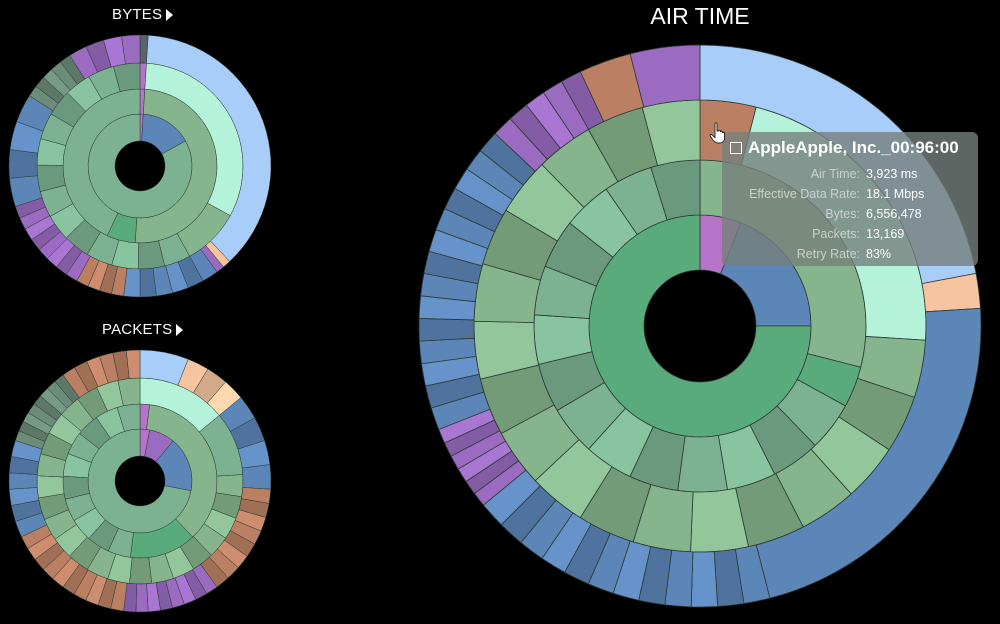  What do you see at coordinates (137, 14) in the screenshot?
I see `bytes-title: BYTES` at bounding box center [137, 14].